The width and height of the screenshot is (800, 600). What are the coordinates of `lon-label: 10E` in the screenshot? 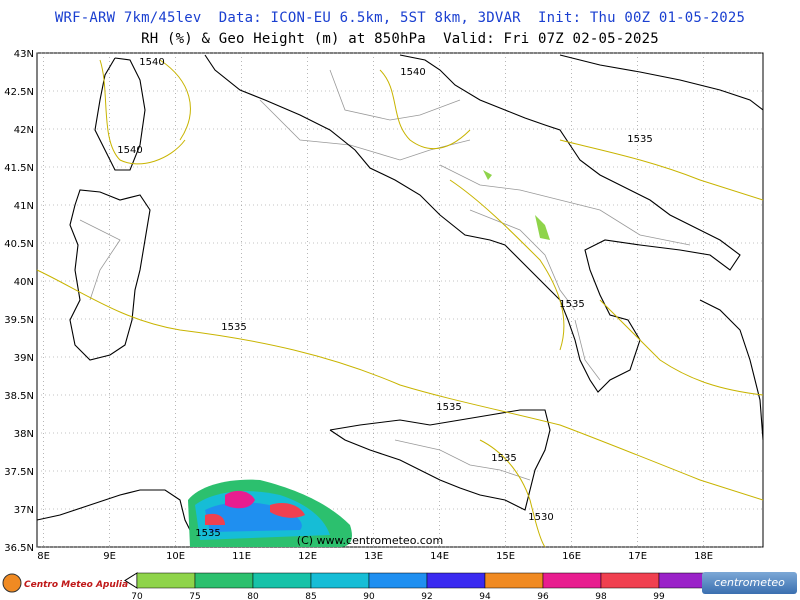 It's located at (175, 556).